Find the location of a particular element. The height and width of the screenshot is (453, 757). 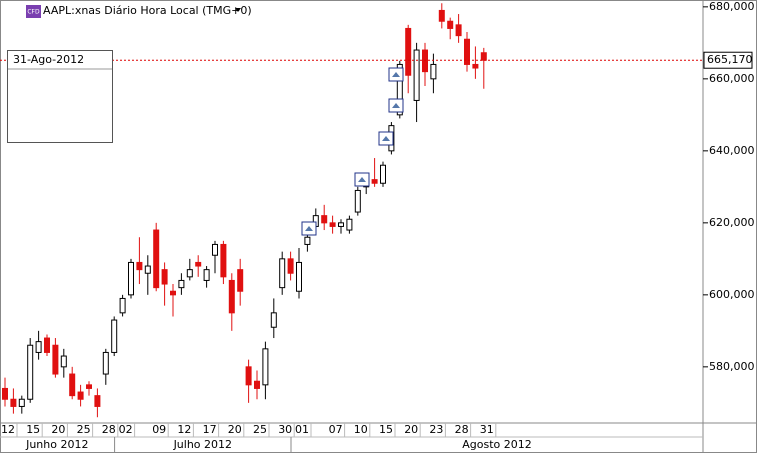

y-tick-label: 660,000 is located at coordinates (732, 78).